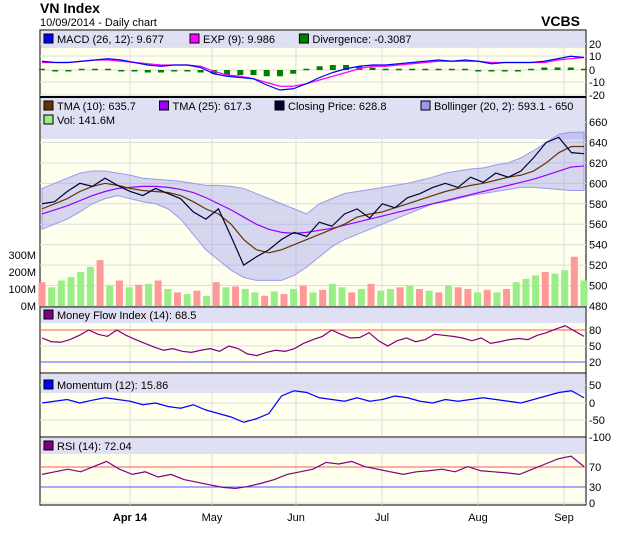  What do you see at coordinates (598, 123) in the screenshot?
I see `price-tick: 660` at bounding box center [598, 123].